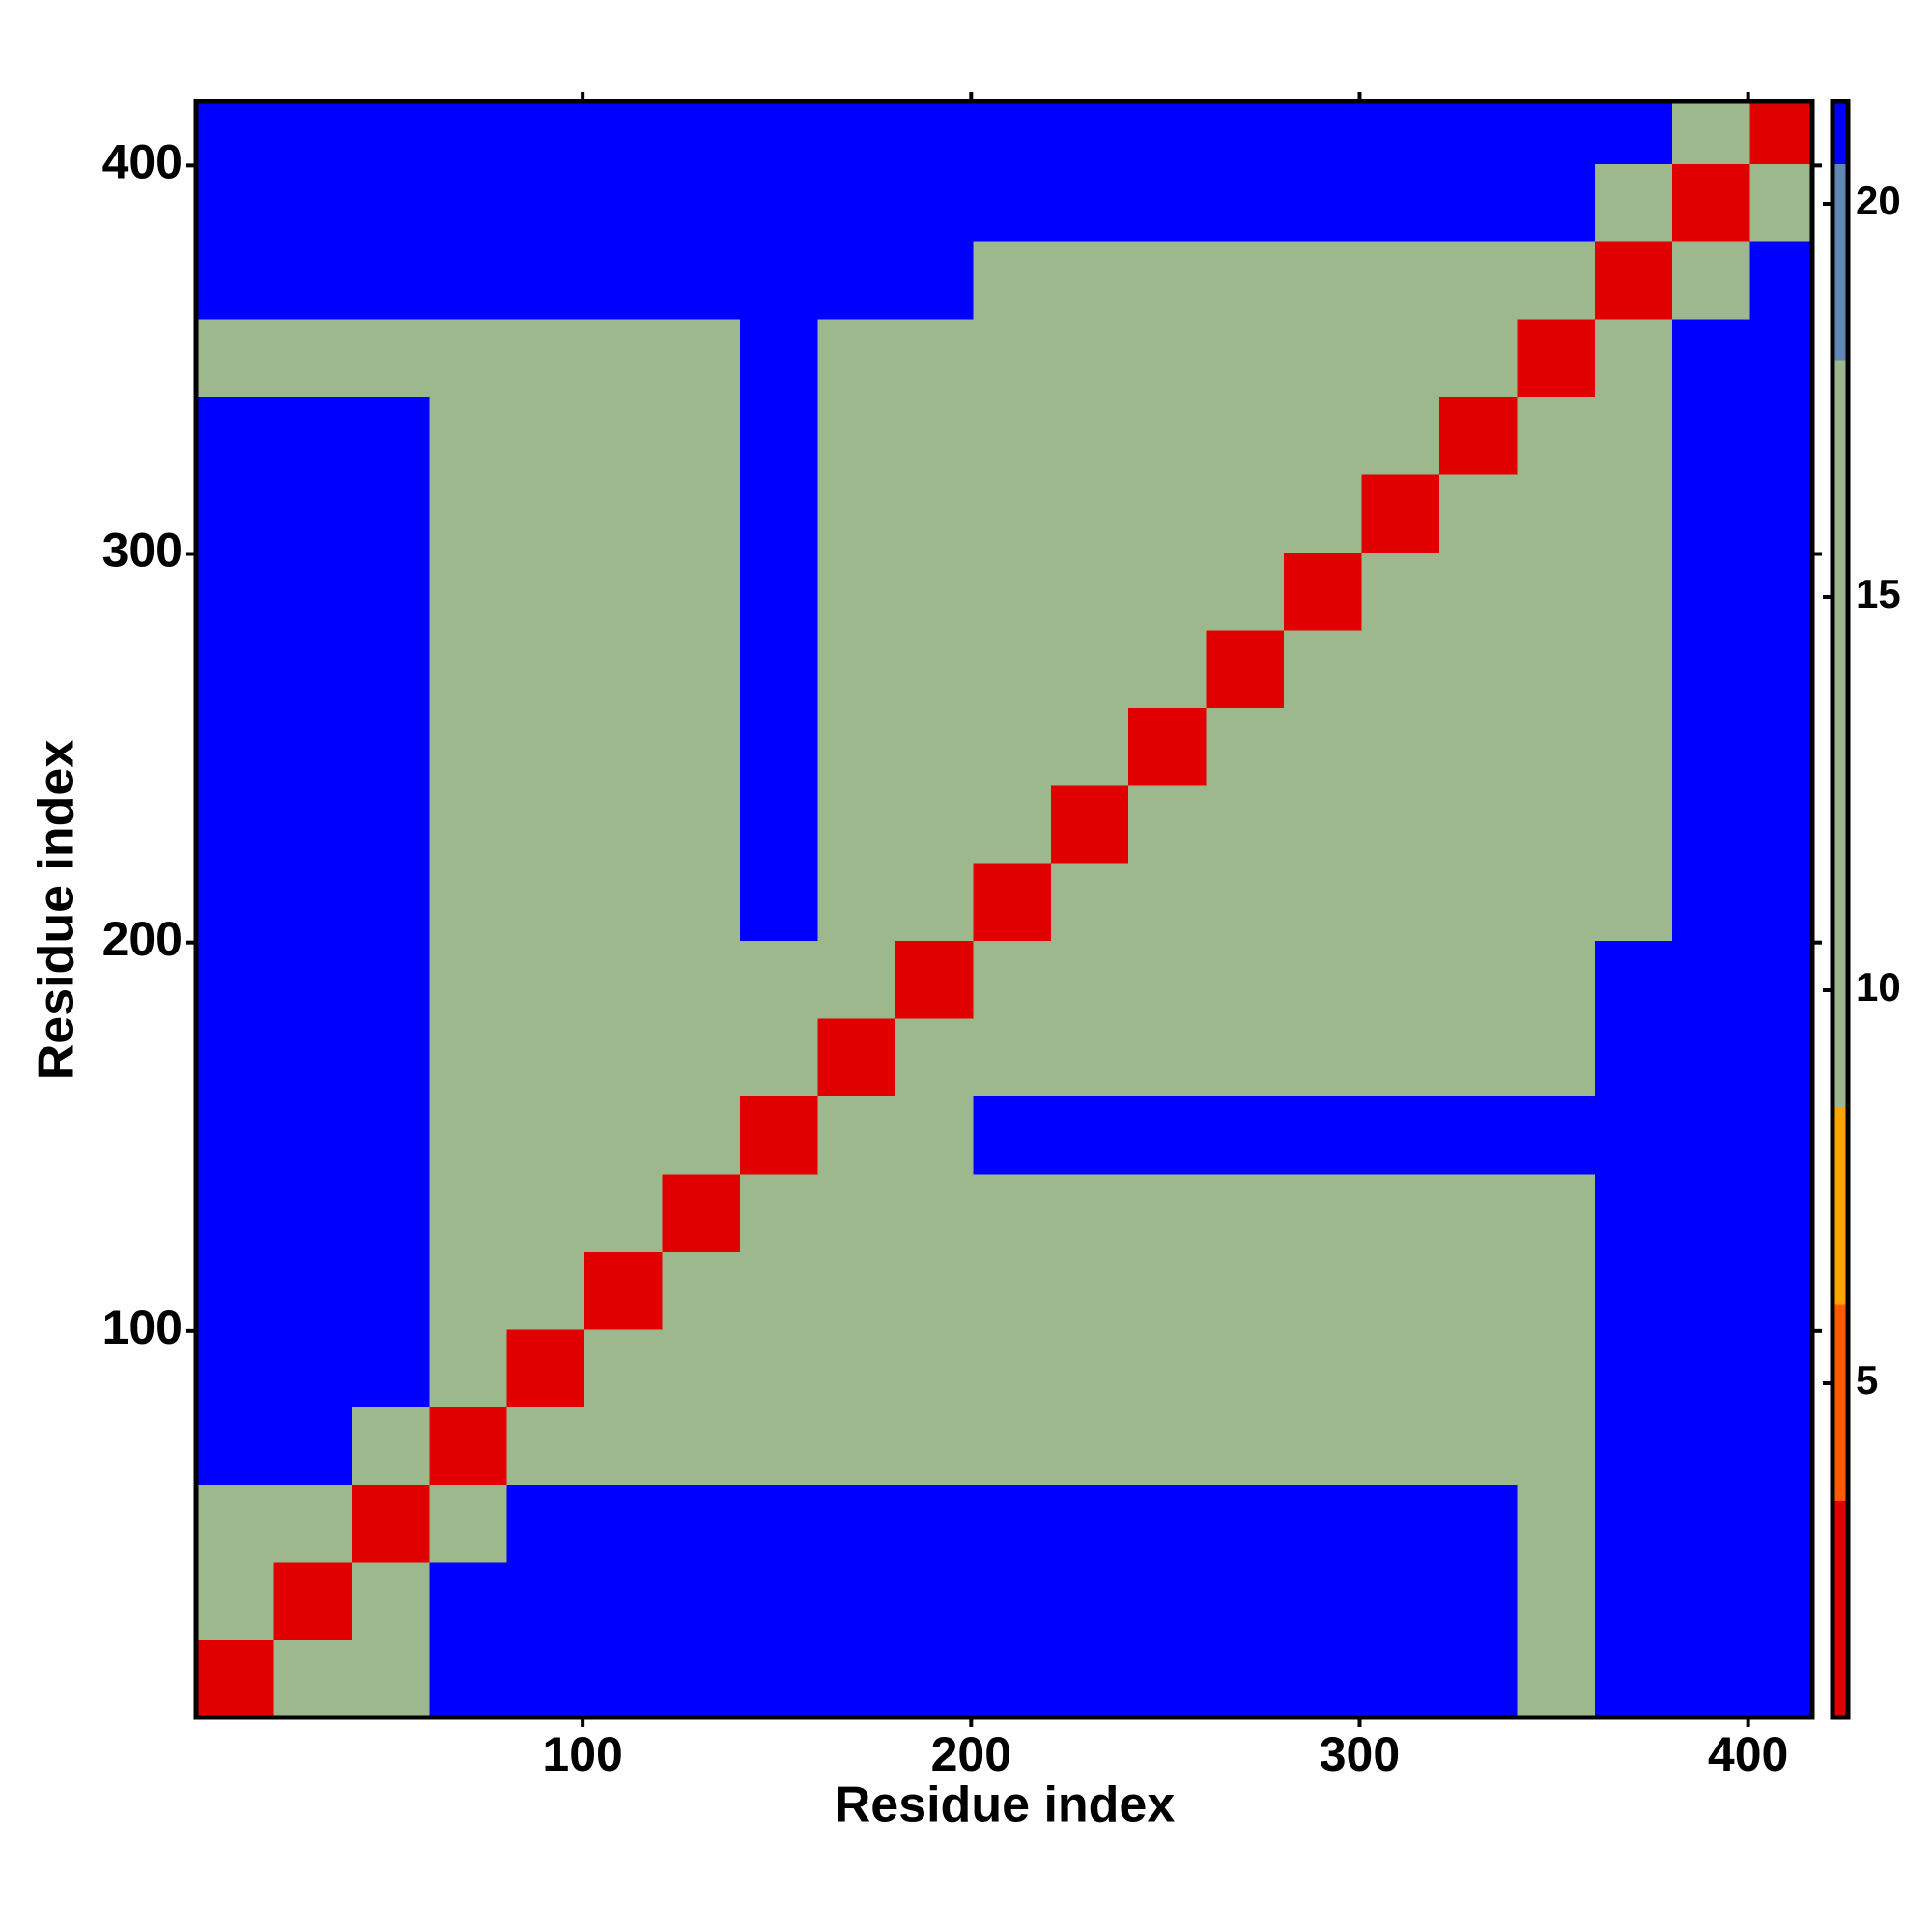  What do you see at coordinates (1005, 1805) in the screenshot?
I see `x-axis-title: Residue index` at bounding box center [1005, 1805].